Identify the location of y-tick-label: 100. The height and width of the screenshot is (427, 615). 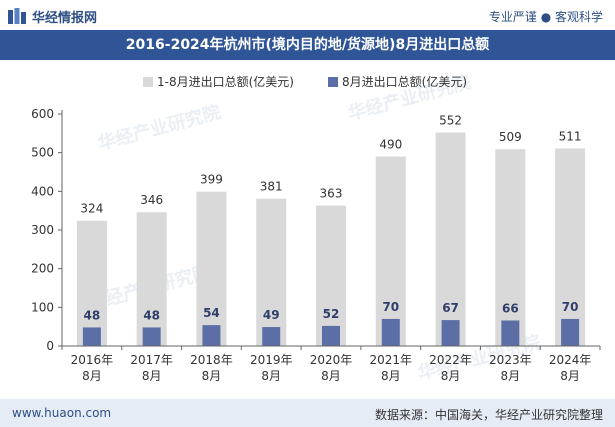
(42, 307).